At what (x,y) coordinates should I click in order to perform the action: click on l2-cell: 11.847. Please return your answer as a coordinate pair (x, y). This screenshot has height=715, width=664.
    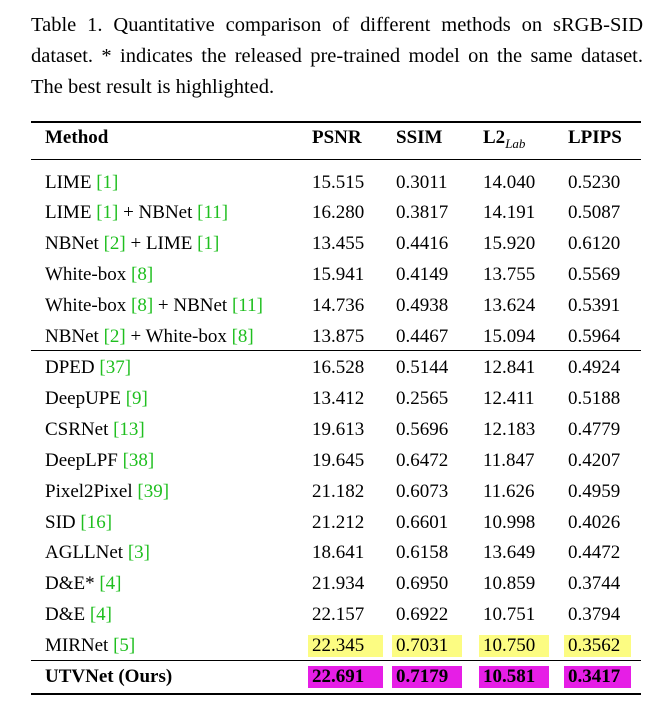
    Looking at the image, I should click on (509, 460).